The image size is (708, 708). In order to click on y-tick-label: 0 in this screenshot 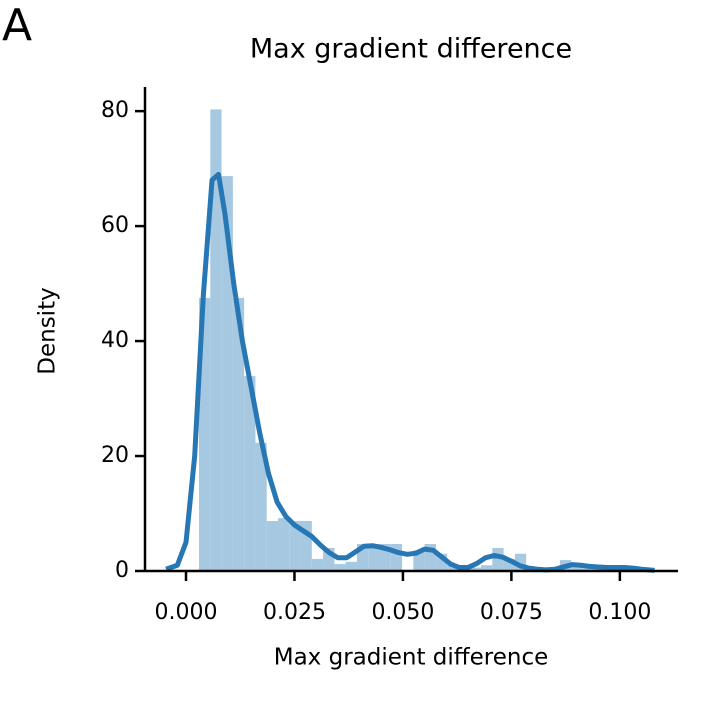, I will do `click(122, 570)`.